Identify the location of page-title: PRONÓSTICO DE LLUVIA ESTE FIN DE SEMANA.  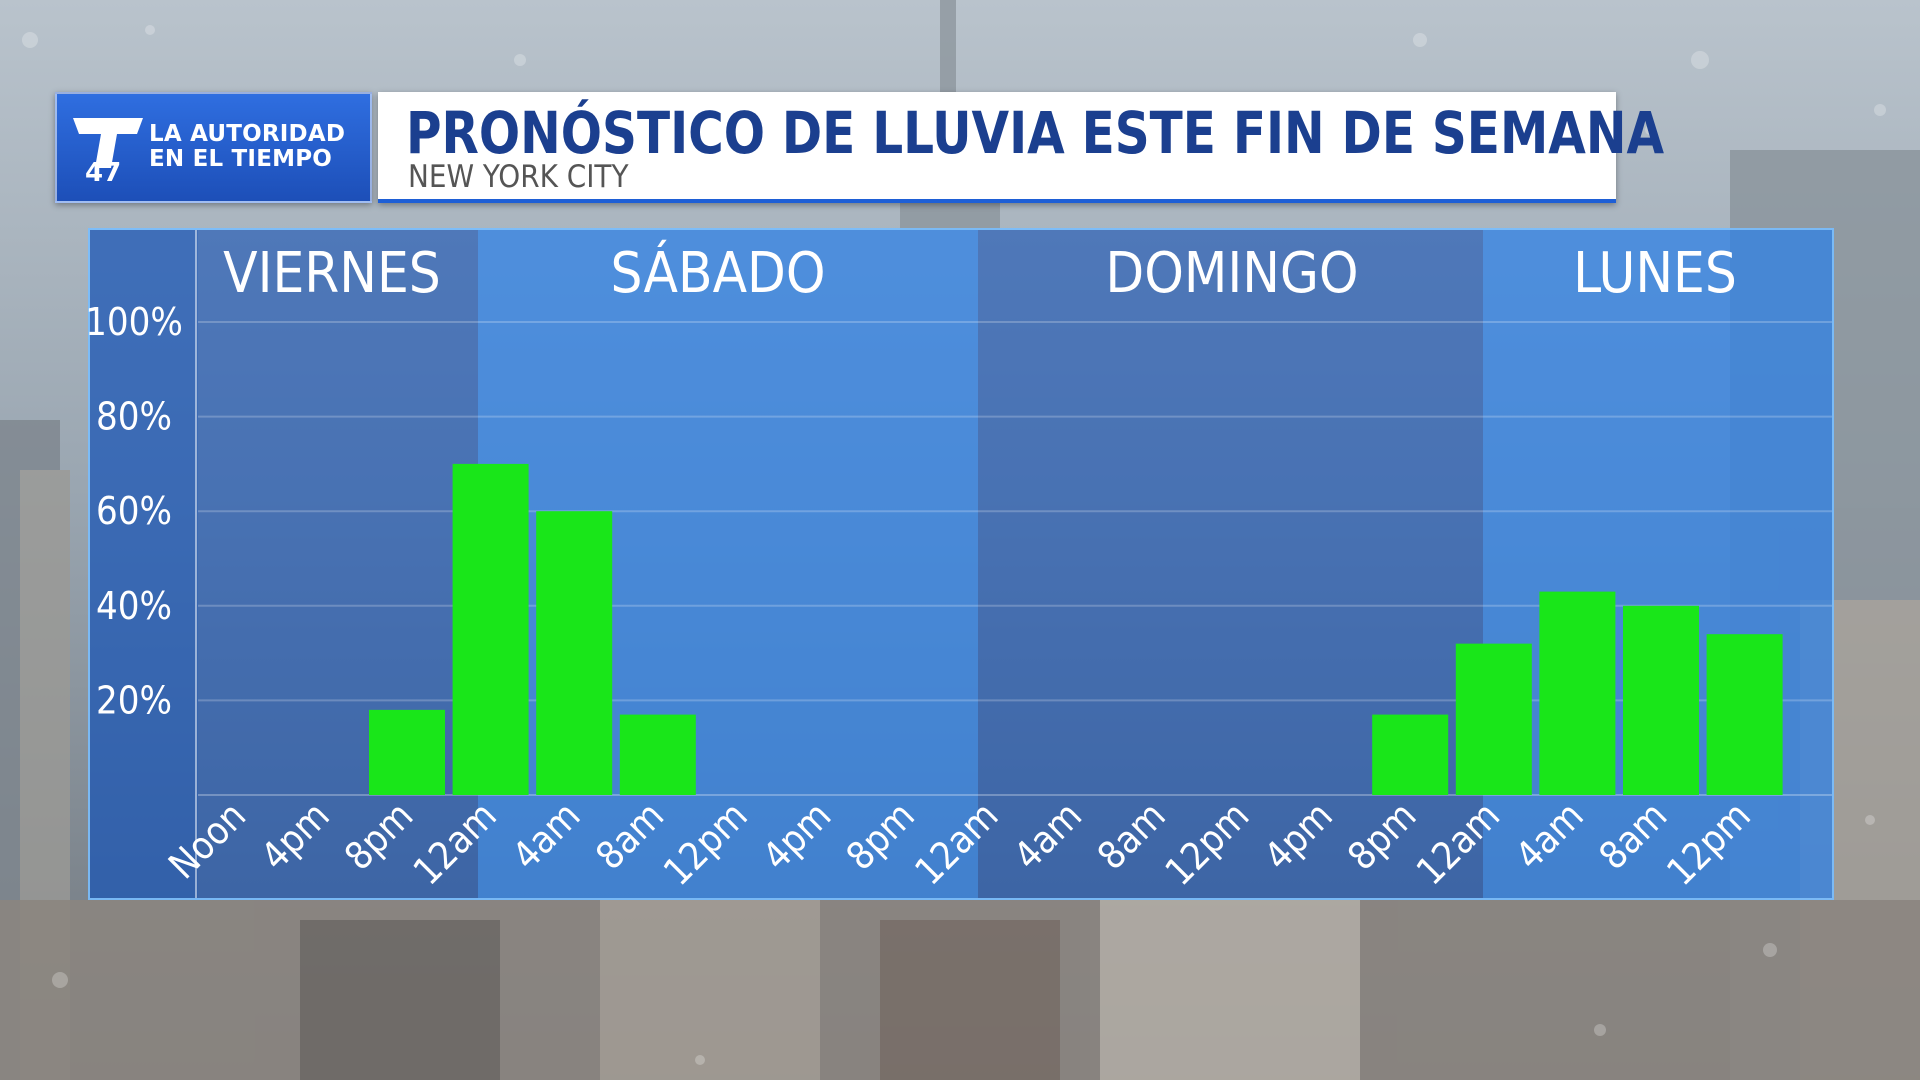
(1035, 133).